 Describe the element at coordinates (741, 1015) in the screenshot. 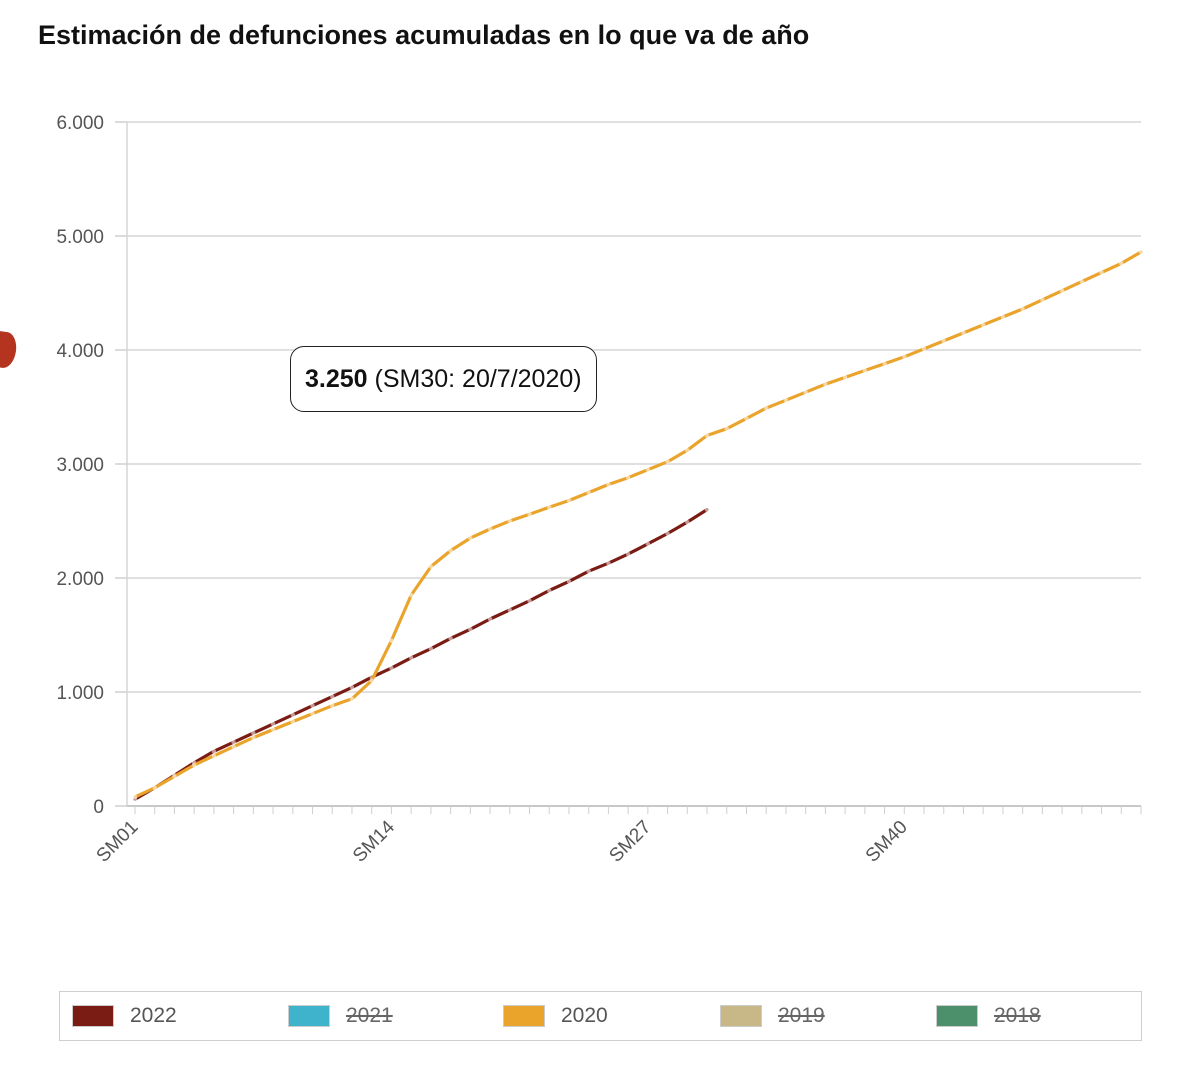

I see `legend-swatch-2019` at that location.